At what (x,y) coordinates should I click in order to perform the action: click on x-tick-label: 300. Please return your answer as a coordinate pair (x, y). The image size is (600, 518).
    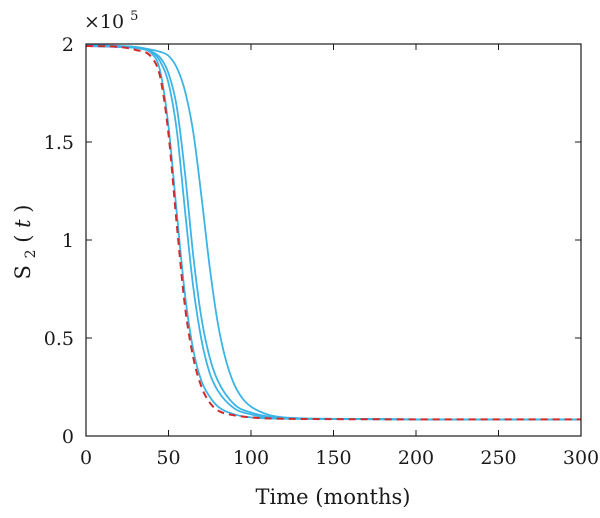
    Looking at the image, I should click on (581, 458).